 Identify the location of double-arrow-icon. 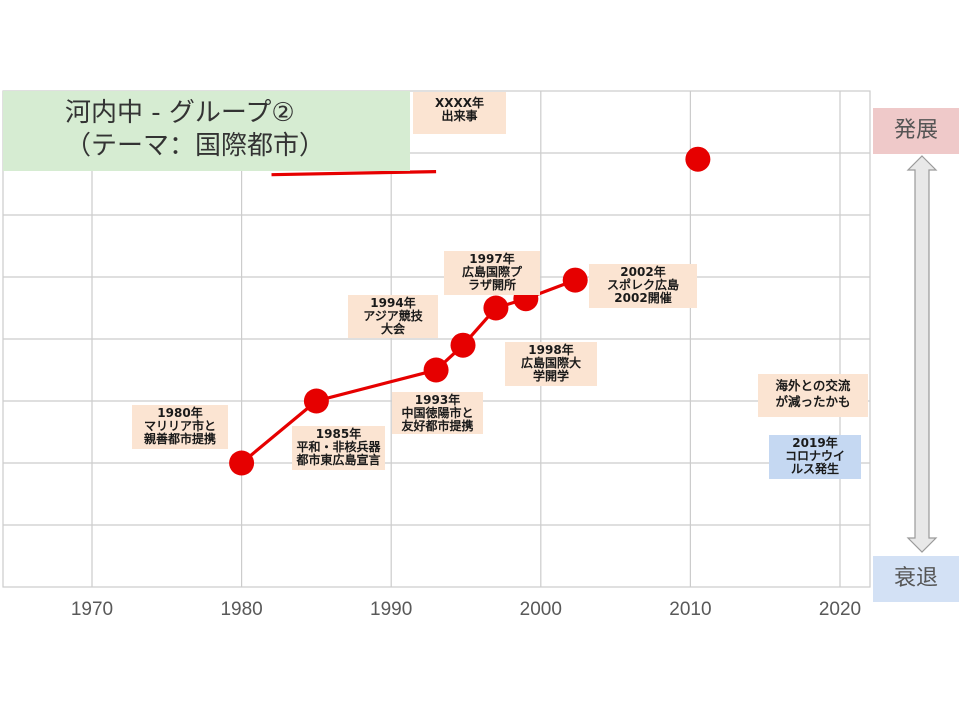
(922, 354).